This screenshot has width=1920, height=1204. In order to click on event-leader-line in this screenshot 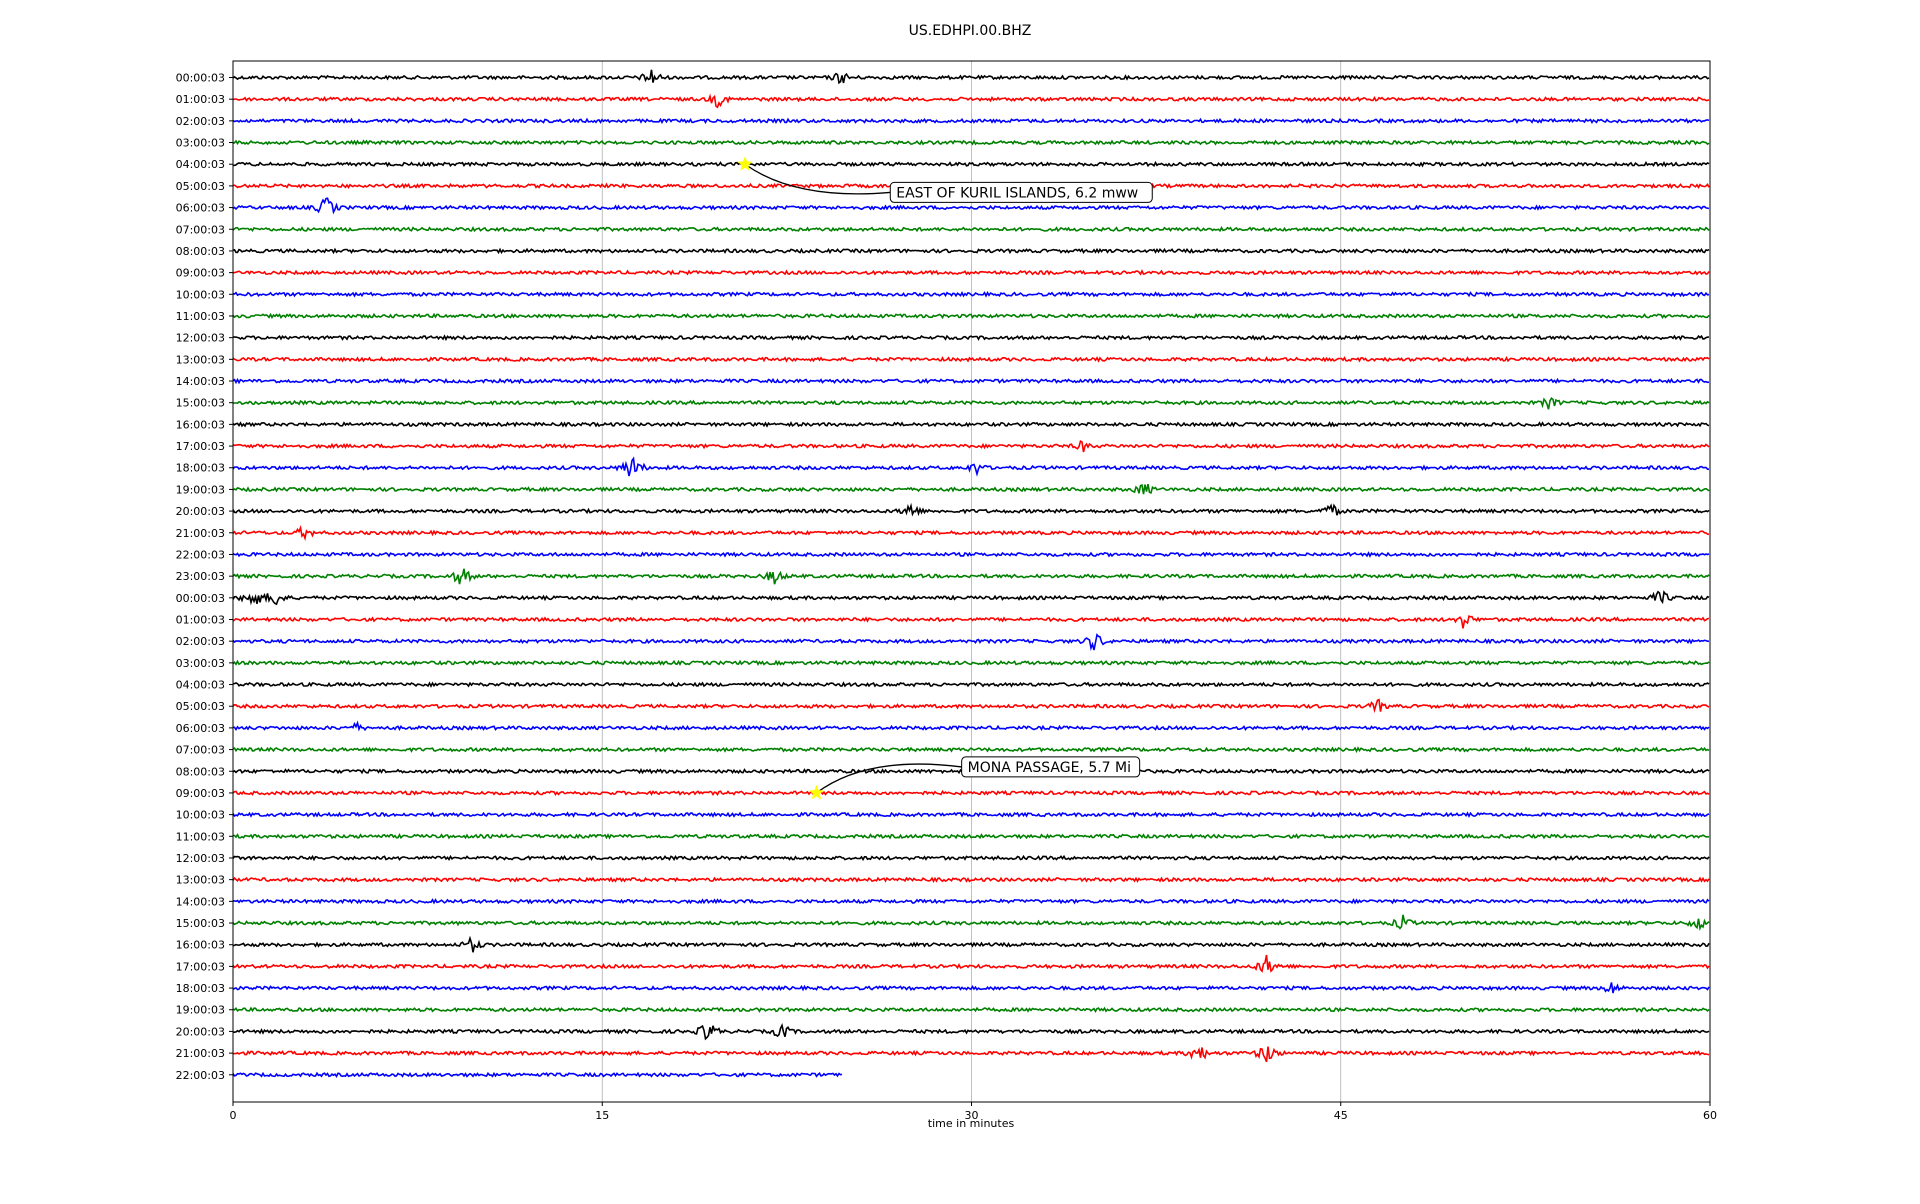, I will do `click(817, 179)`.